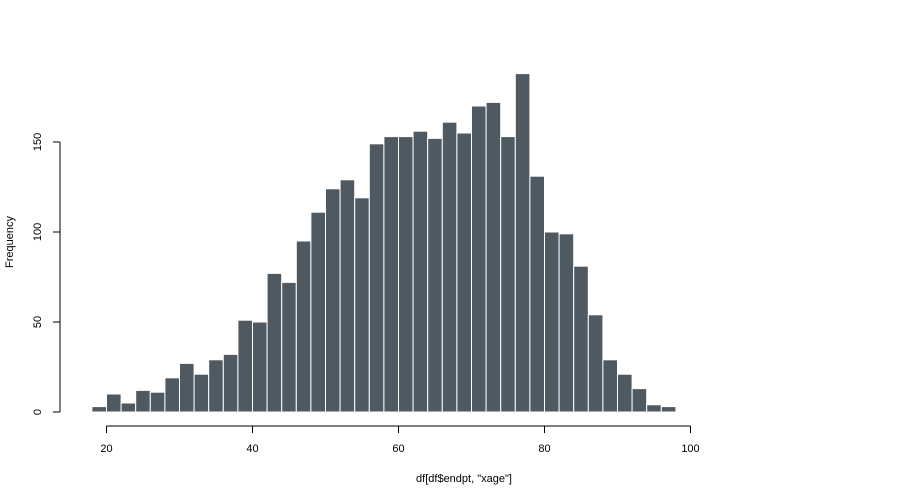 Image resolution: width=900 pixels, height=500 pixels. I want to click on y-tick-label: 50, so click(38, 322).